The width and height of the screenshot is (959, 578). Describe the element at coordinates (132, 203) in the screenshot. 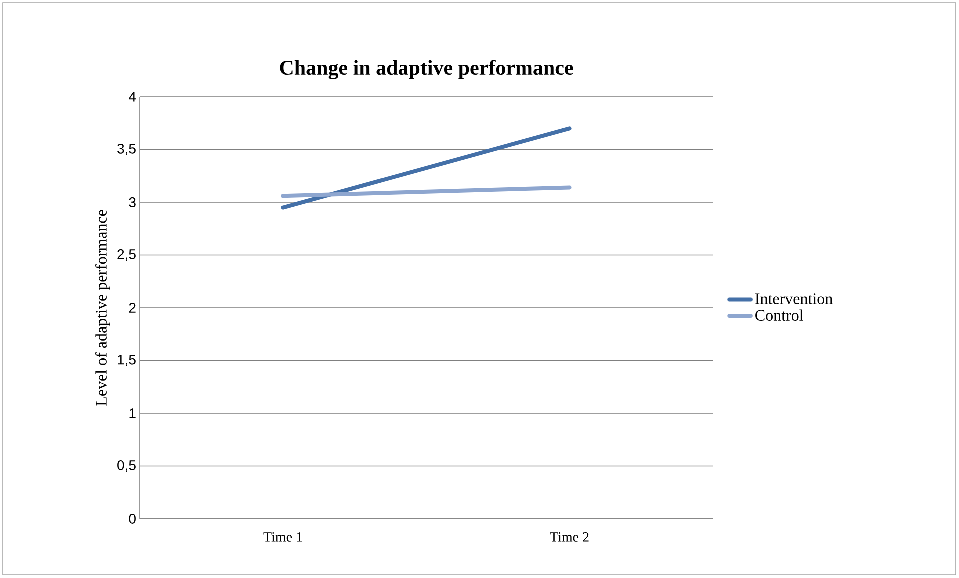

I see `y-tick-label: 3` at that location.